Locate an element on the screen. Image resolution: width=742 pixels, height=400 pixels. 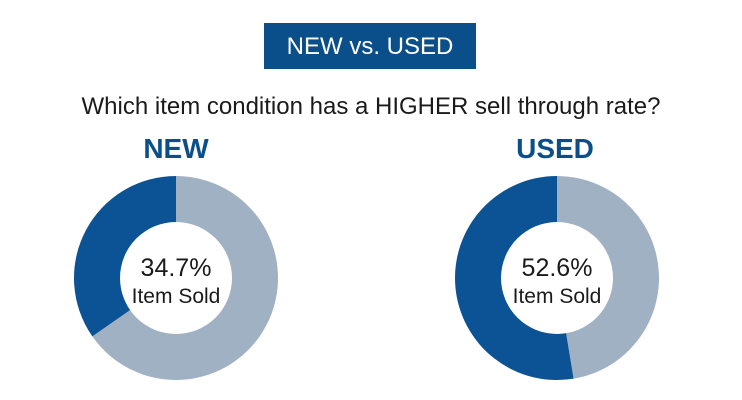
donut-hole-used is located at coordinates (557, 278).